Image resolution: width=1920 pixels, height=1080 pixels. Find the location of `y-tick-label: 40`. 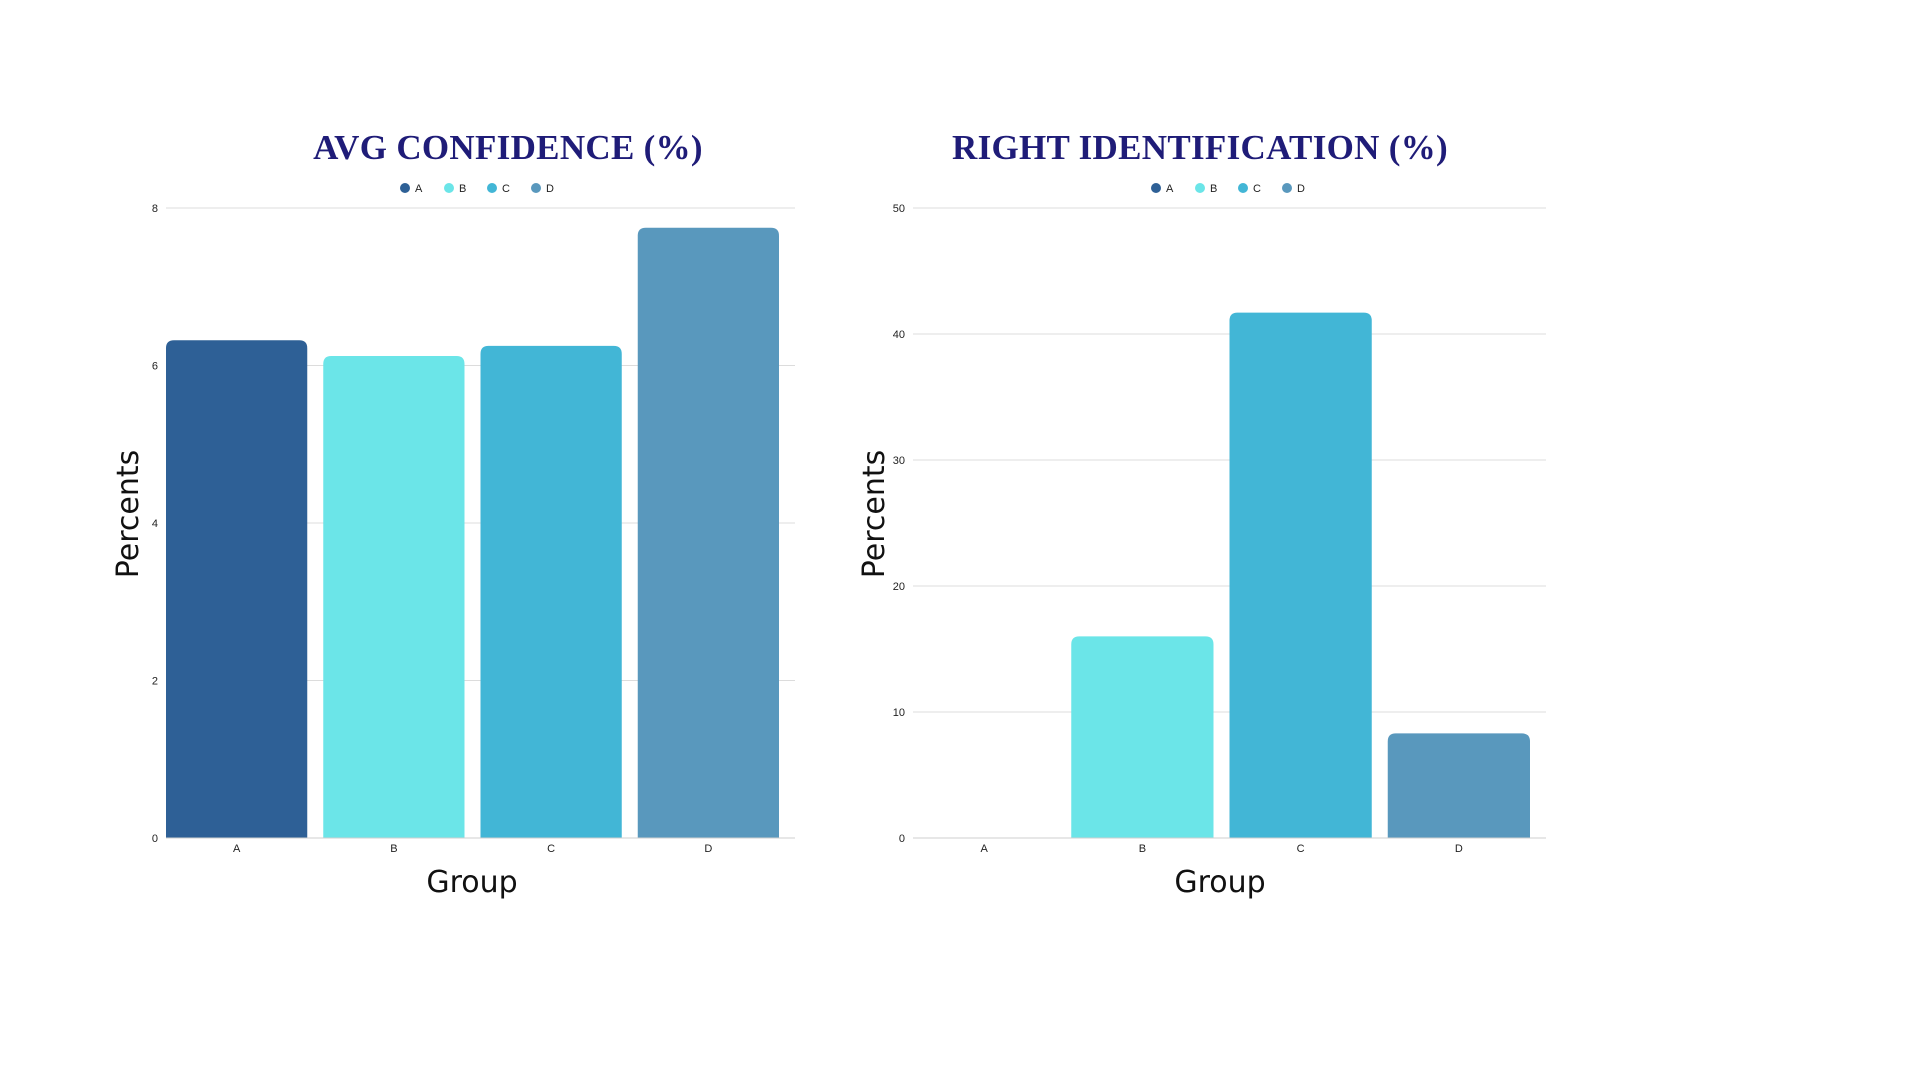

y-tick-label: 40 is located at coordinates (899, 335).